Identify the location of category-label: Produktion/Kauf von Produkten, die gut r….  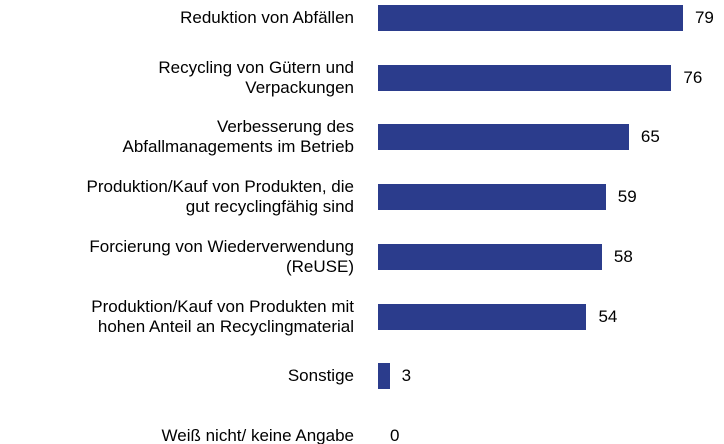
(220, 197).